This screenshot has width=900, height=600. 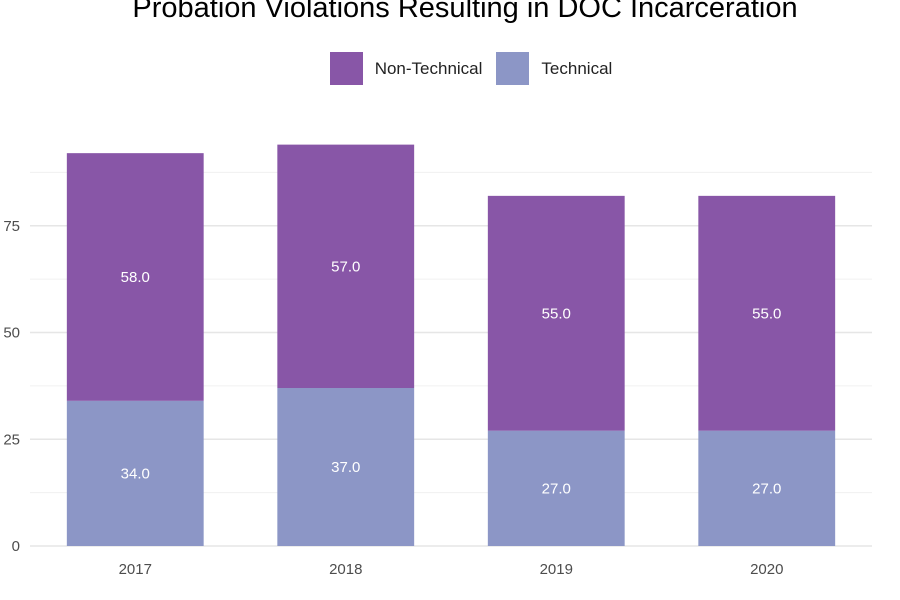 I want to click on bar-label-technical-2018: 37.0, so click(x=345, y=467).